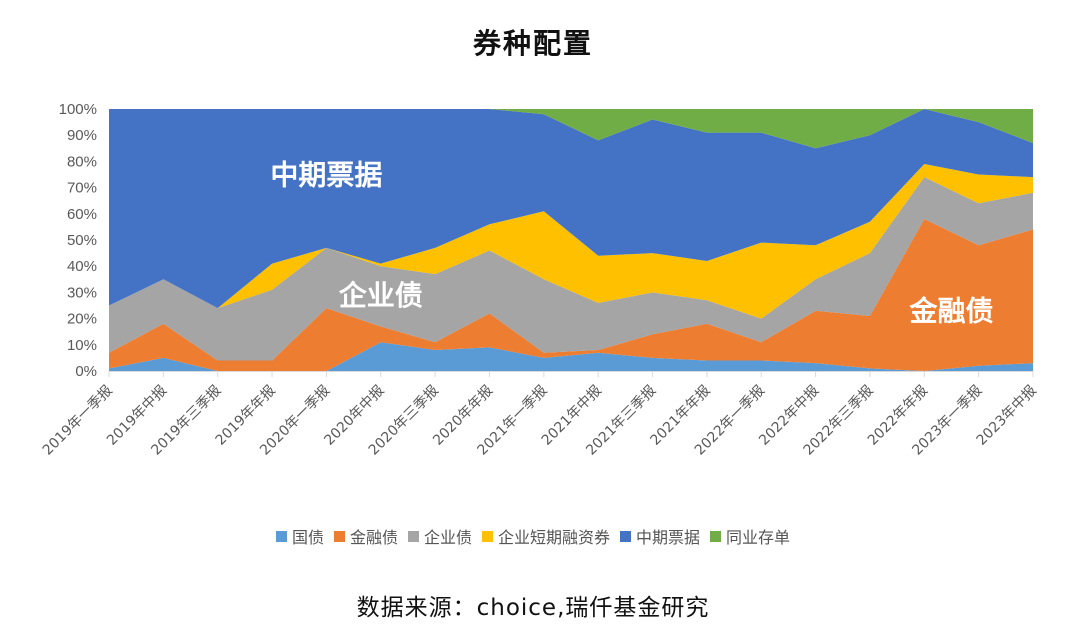  Describe the element at coordinates (533, 608) in the screenshot. I see `data-source-note: 数据来源：choice,瑞仟基金研究` at that location.